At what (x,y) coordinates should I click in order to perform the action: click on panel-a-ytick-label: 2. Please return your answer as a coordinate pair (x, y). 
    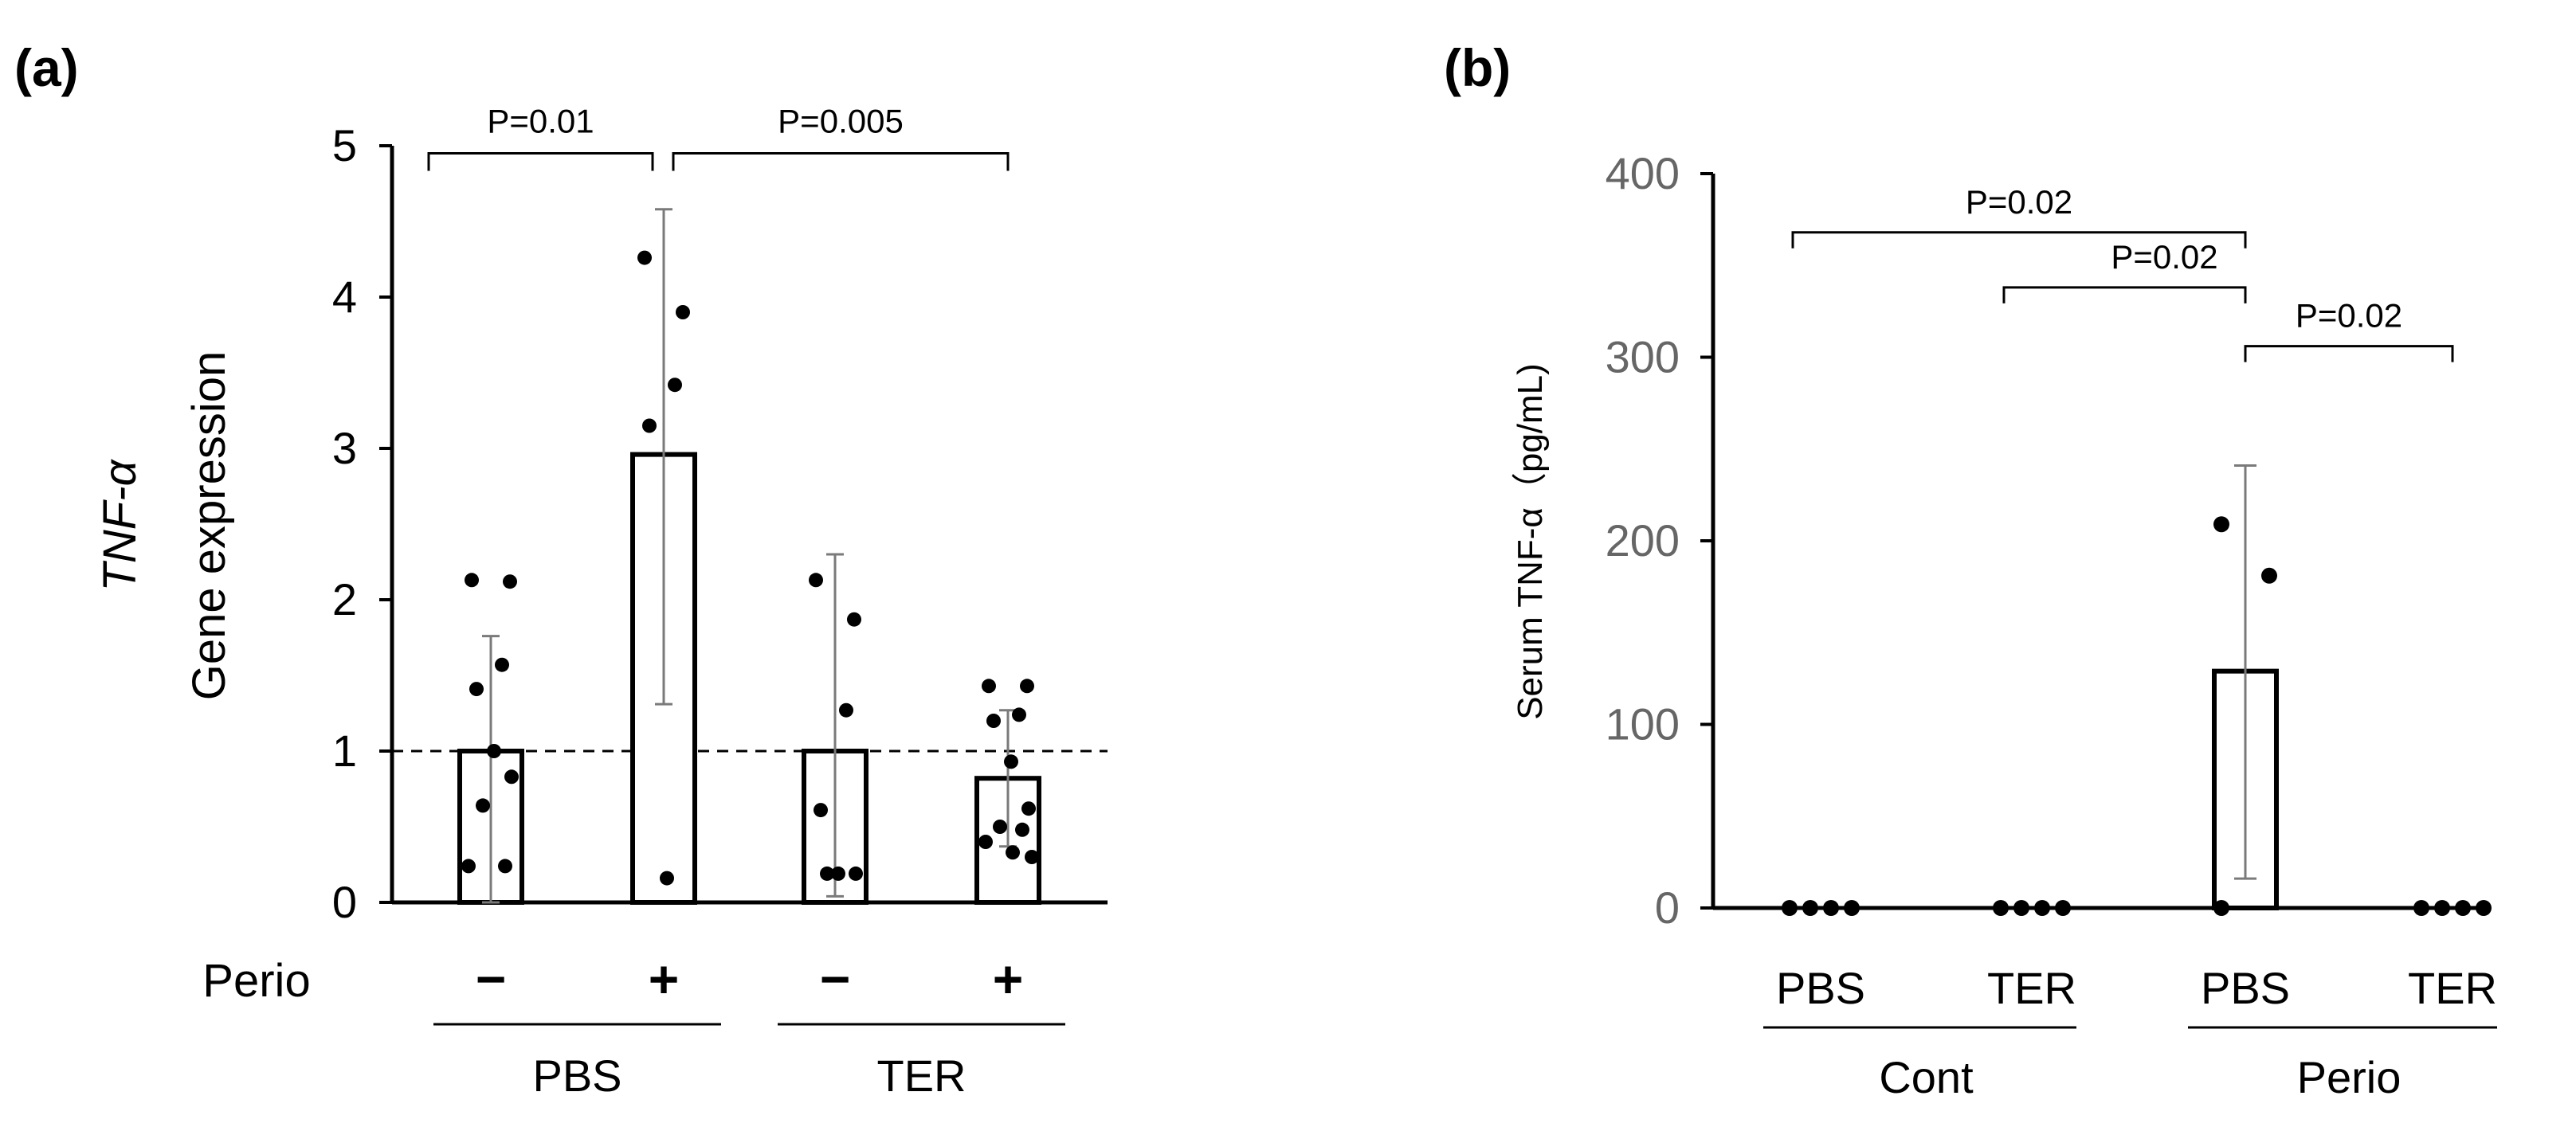
    Looking at the image, I should click on (344, 599).